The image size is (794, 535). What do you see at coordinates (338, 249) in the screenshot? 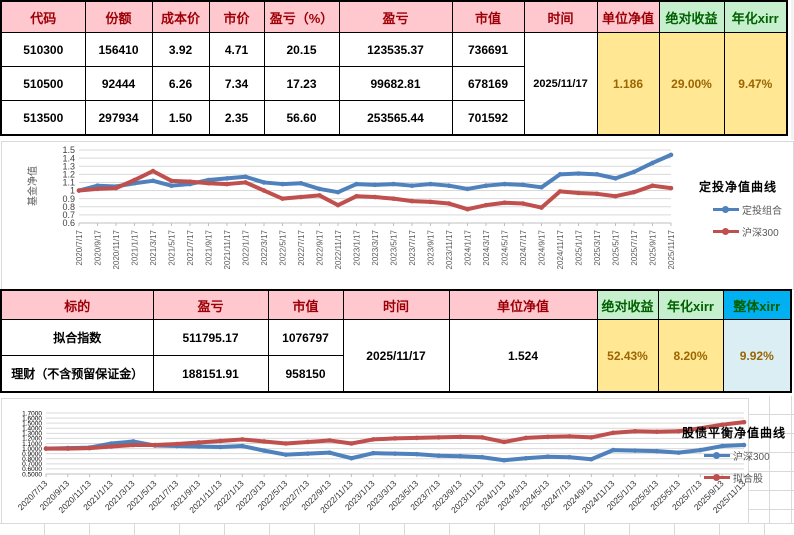
I see `svg-text: 2022/11/17` at bounding box center [338, 249].